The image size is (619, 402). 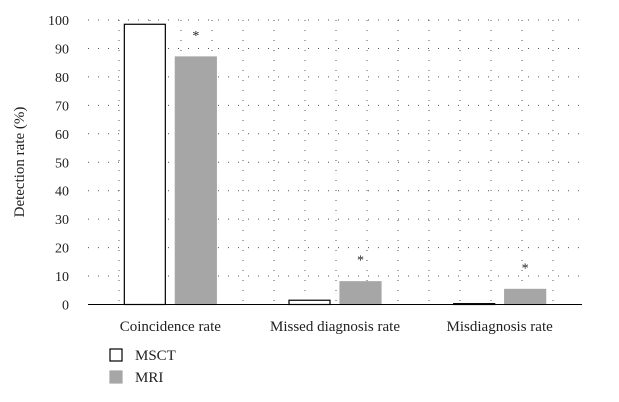 What do you see at coordinates (62, 192) in the screenshot?
I see `y-tick-label: 40` at bounding box center [62, 192].